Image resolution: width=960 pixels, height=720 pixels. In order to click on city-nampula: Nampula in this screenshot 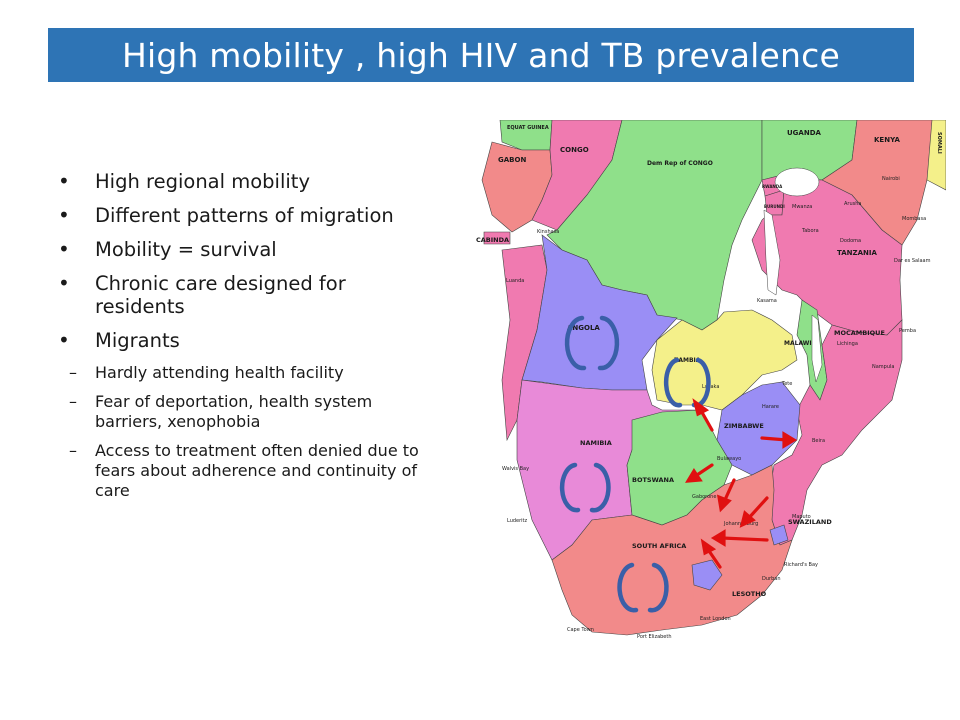, I will do `click(883, 367)`.